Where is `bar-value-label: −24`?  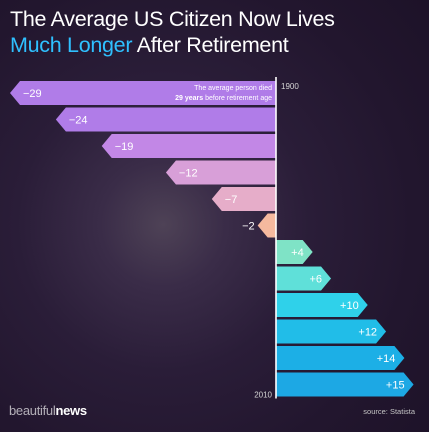 bar-value-label: −24 is located at coordinates (78, 121).